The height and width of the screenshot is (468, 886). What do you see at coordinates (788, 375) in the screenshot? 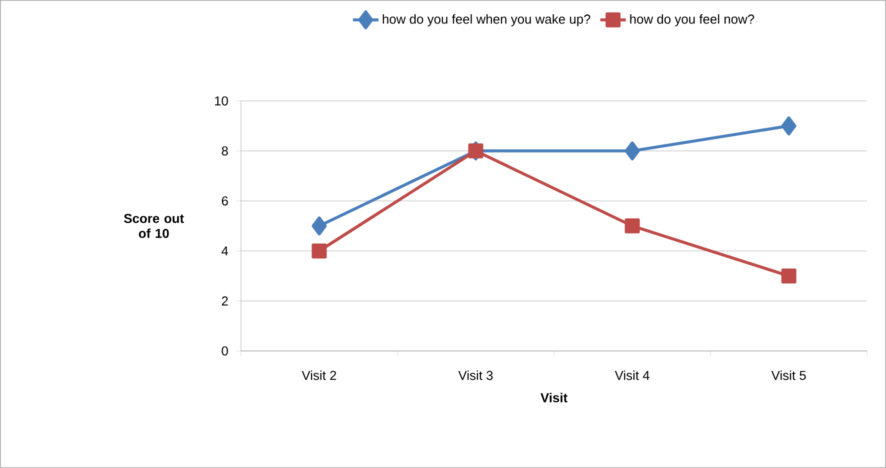
I see `x-tick-label: Visit 5` at bounding box center [788, 375].